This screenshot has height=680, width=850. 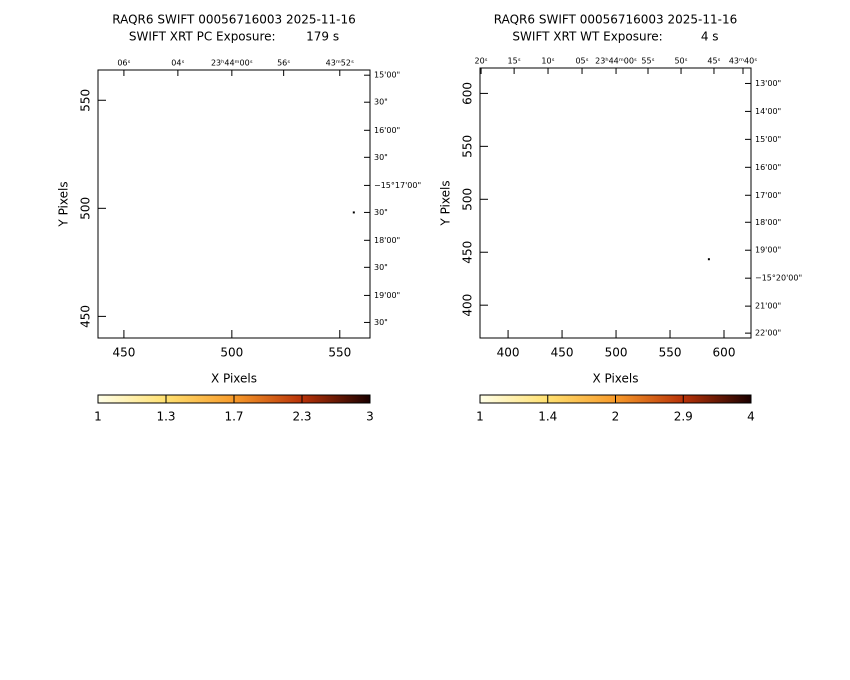 I want to click on top-tick-label: 43ᵐ52ˢ, so click(x=340, y=63).